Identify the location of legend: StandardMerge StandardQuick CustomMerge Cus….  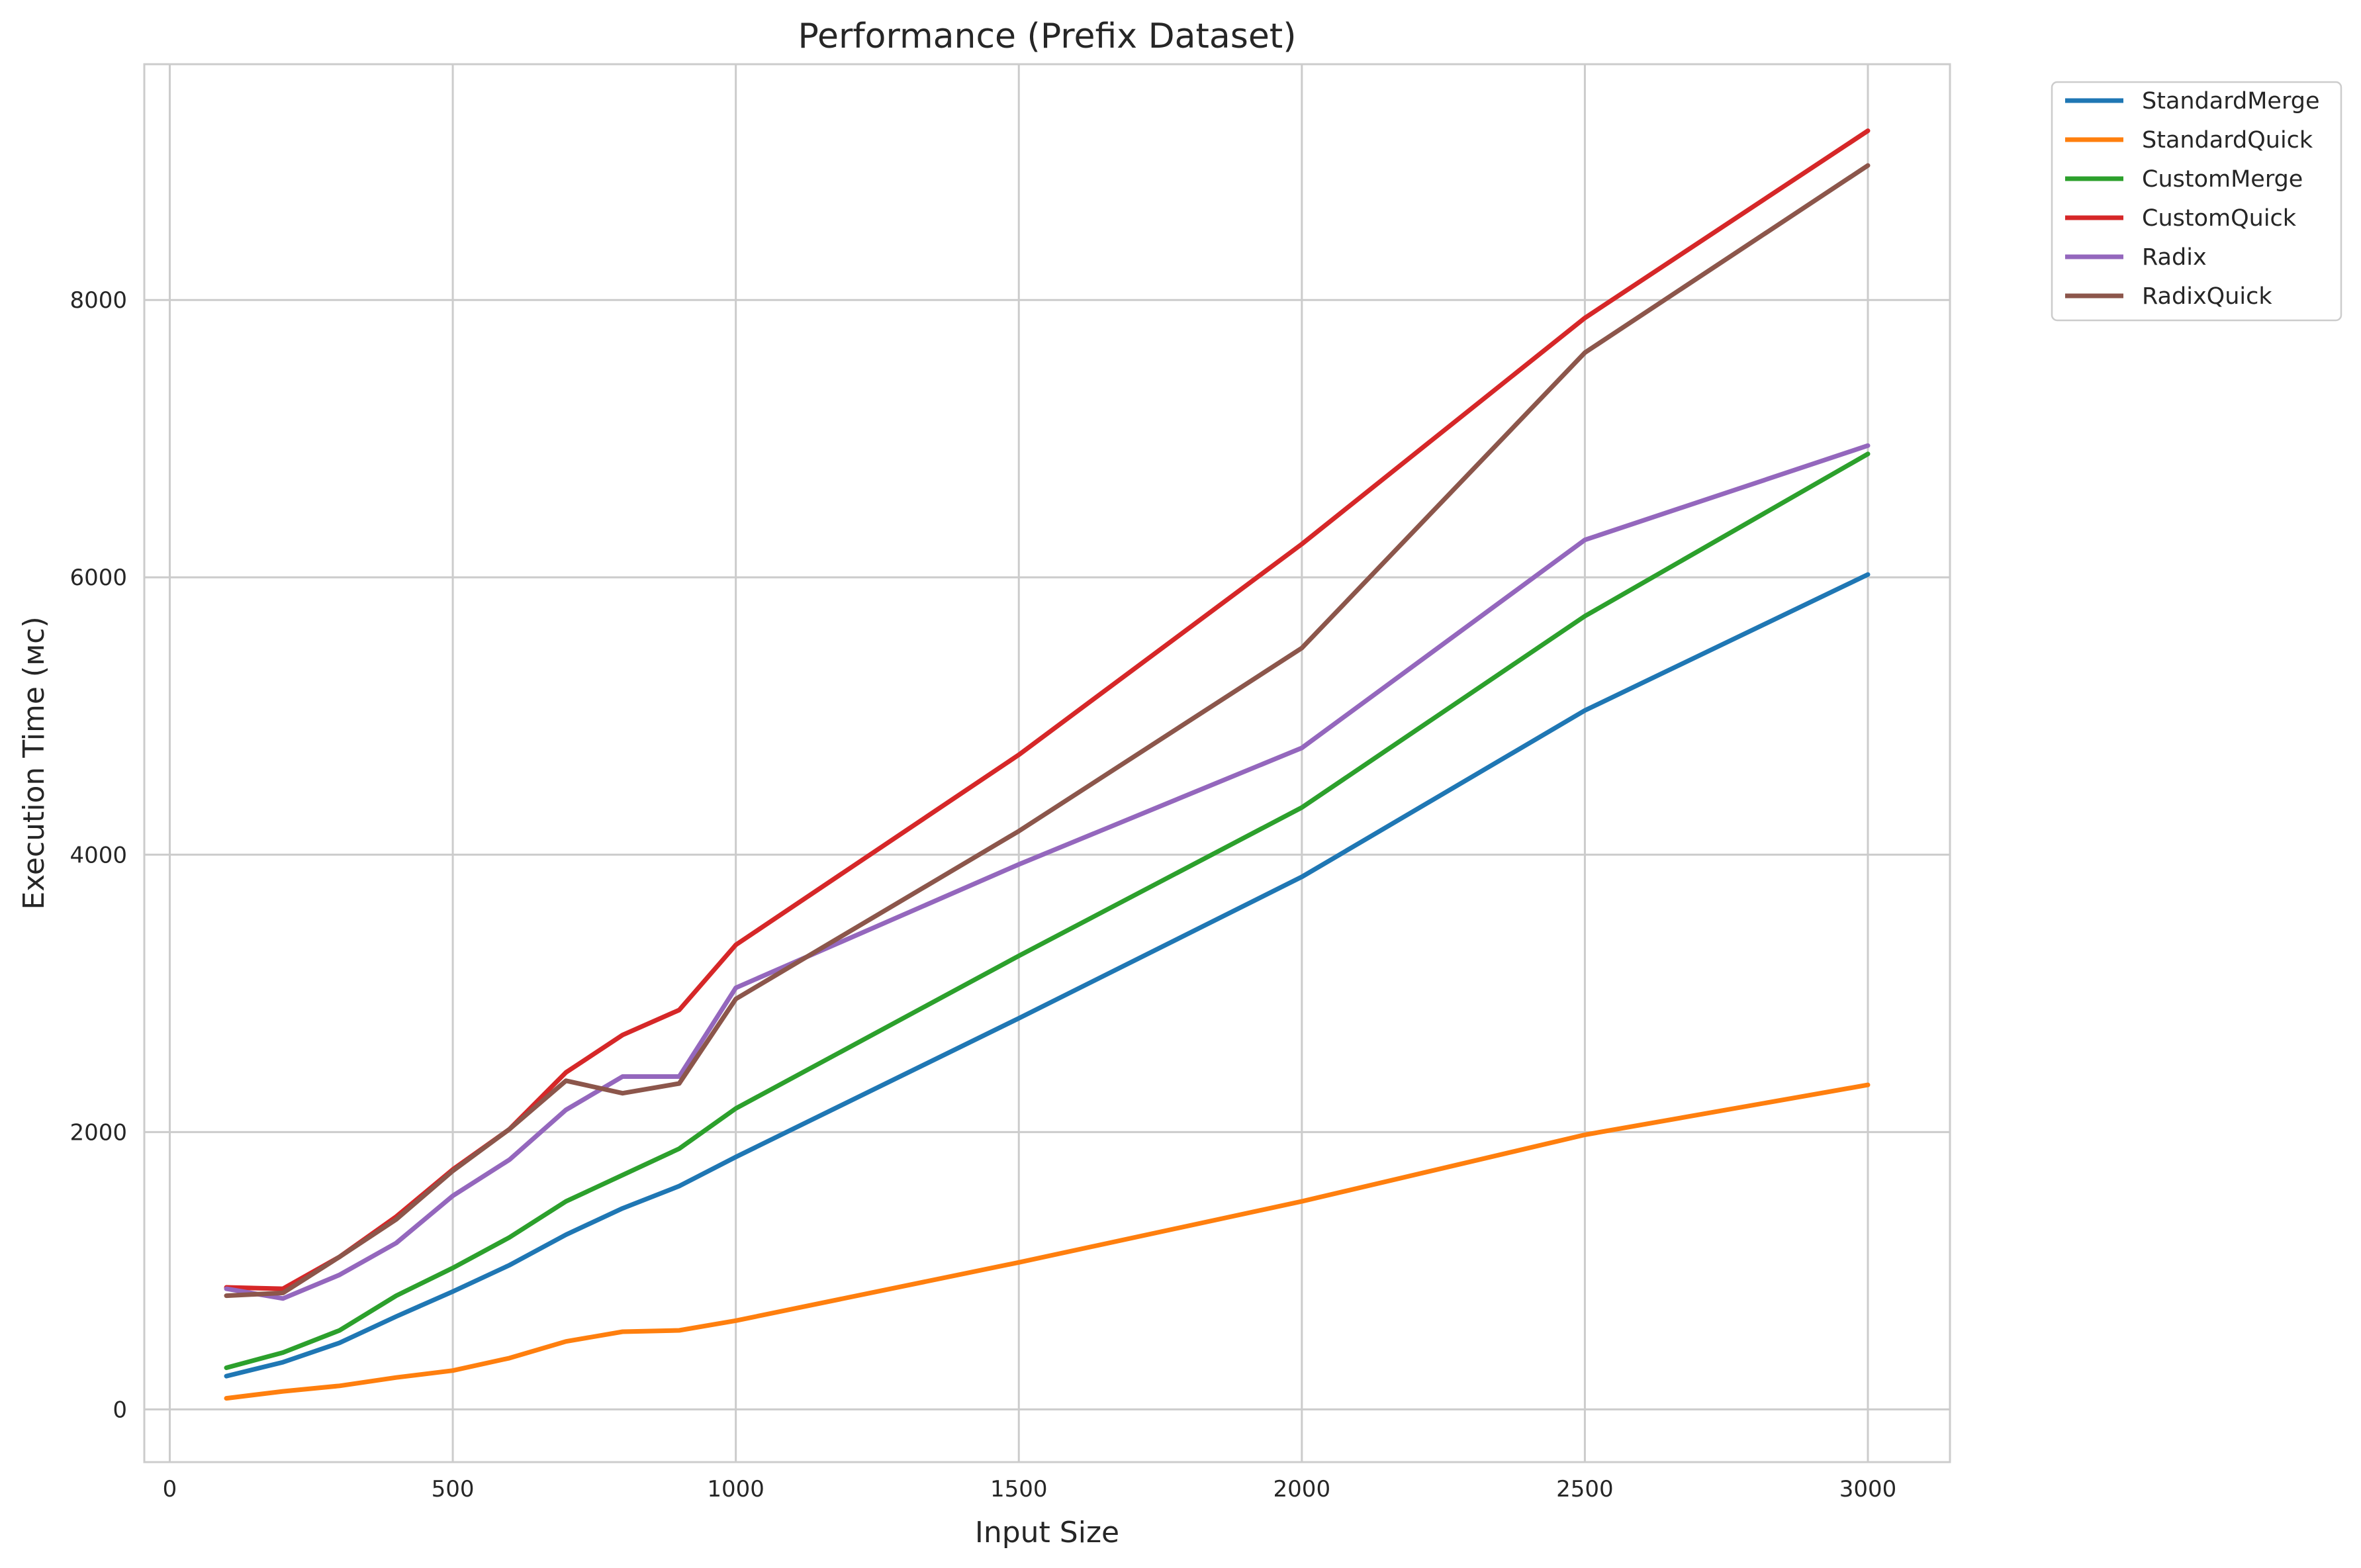
(2196, 201).